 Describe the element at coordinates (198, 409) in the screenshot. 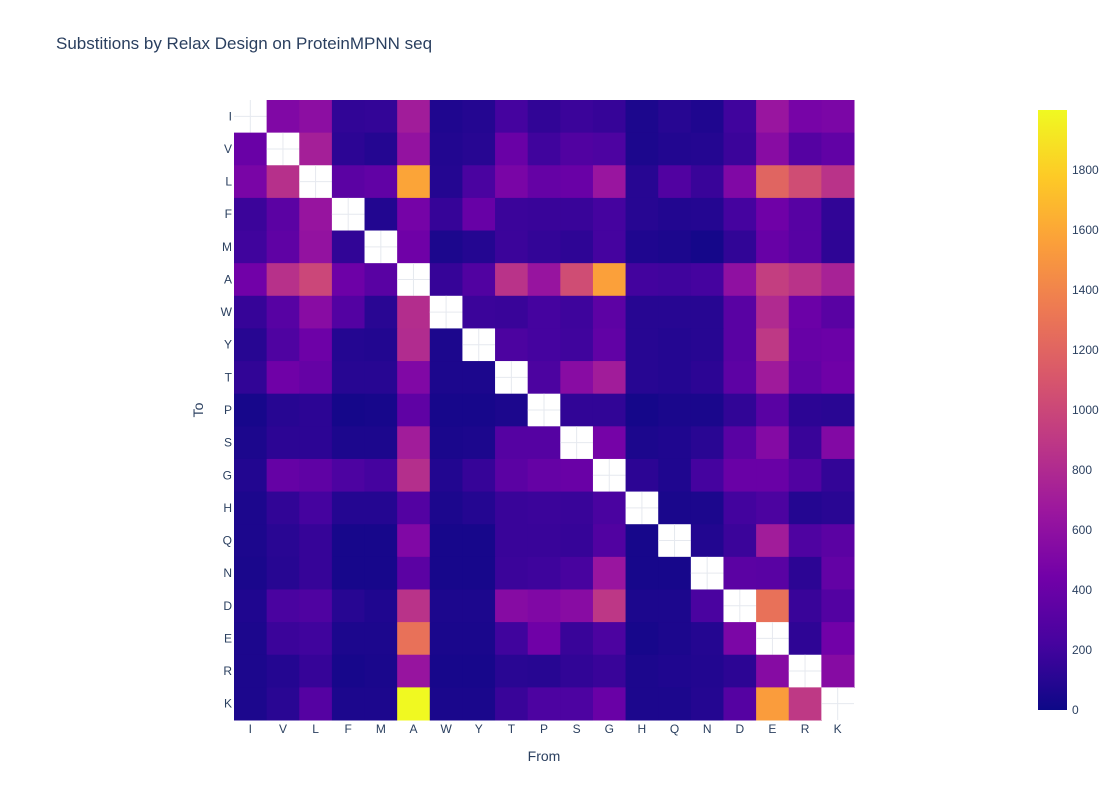

I see `y-axis-title: To` at that location.